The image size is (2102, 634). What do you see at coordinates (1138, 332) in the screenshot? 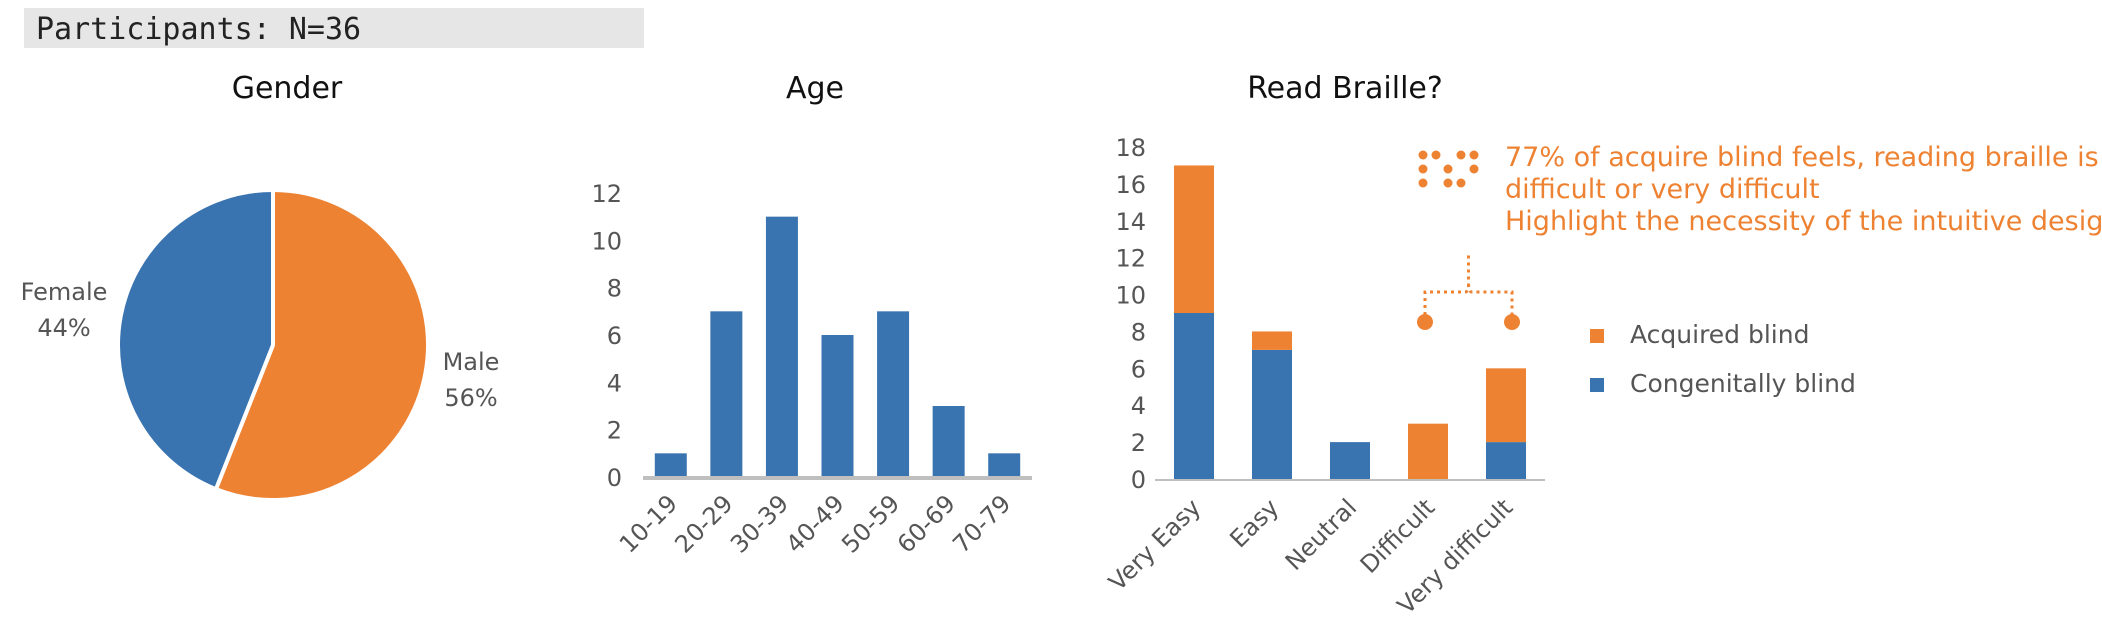
I see `braille-ytick-8: 8` at bounding box center [1138, 332].